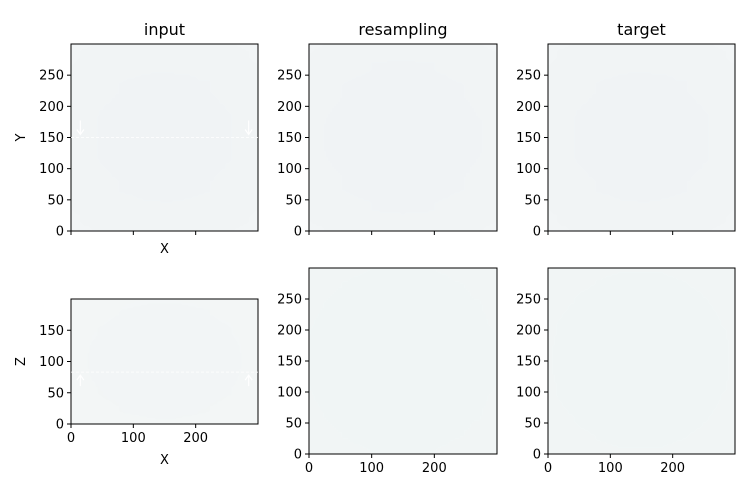 This screenshot has height=500, width=750. I want to click on panel-bottom-middle: 0 50 100 150 200 250 0 100 200, so click(387, 371).